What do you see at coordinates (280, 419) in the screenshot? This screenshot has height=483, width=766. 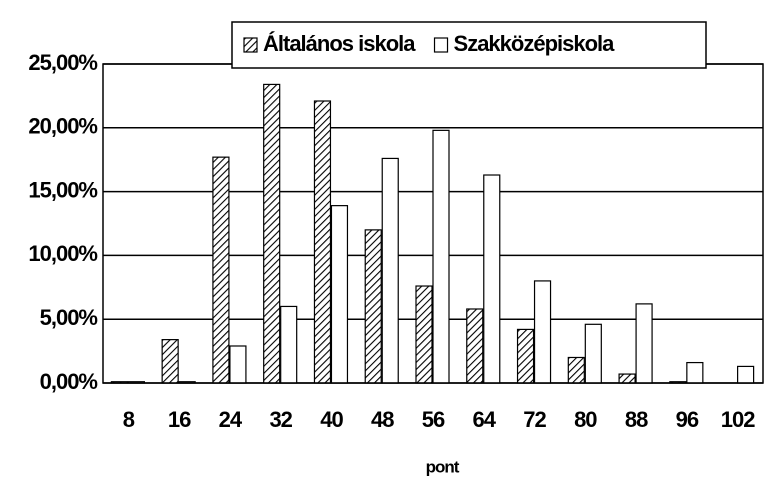 I see `x-tick-label: 32` at bounding box center [280, 419].